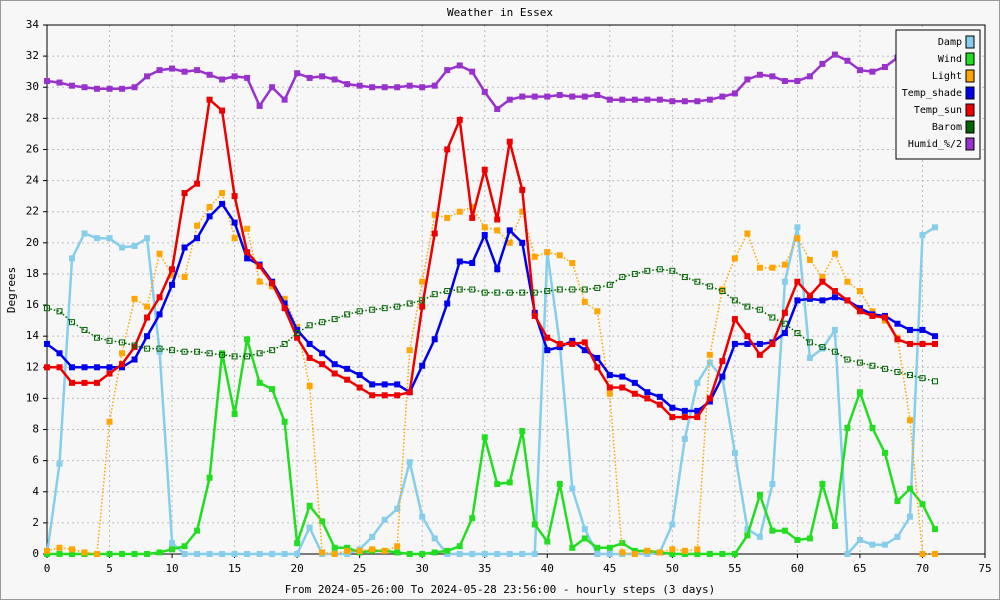  What do you see at coordinates (33, 335) in the screenshot?
I see `y-tick-label: 14` at bounding box center [33, 335].